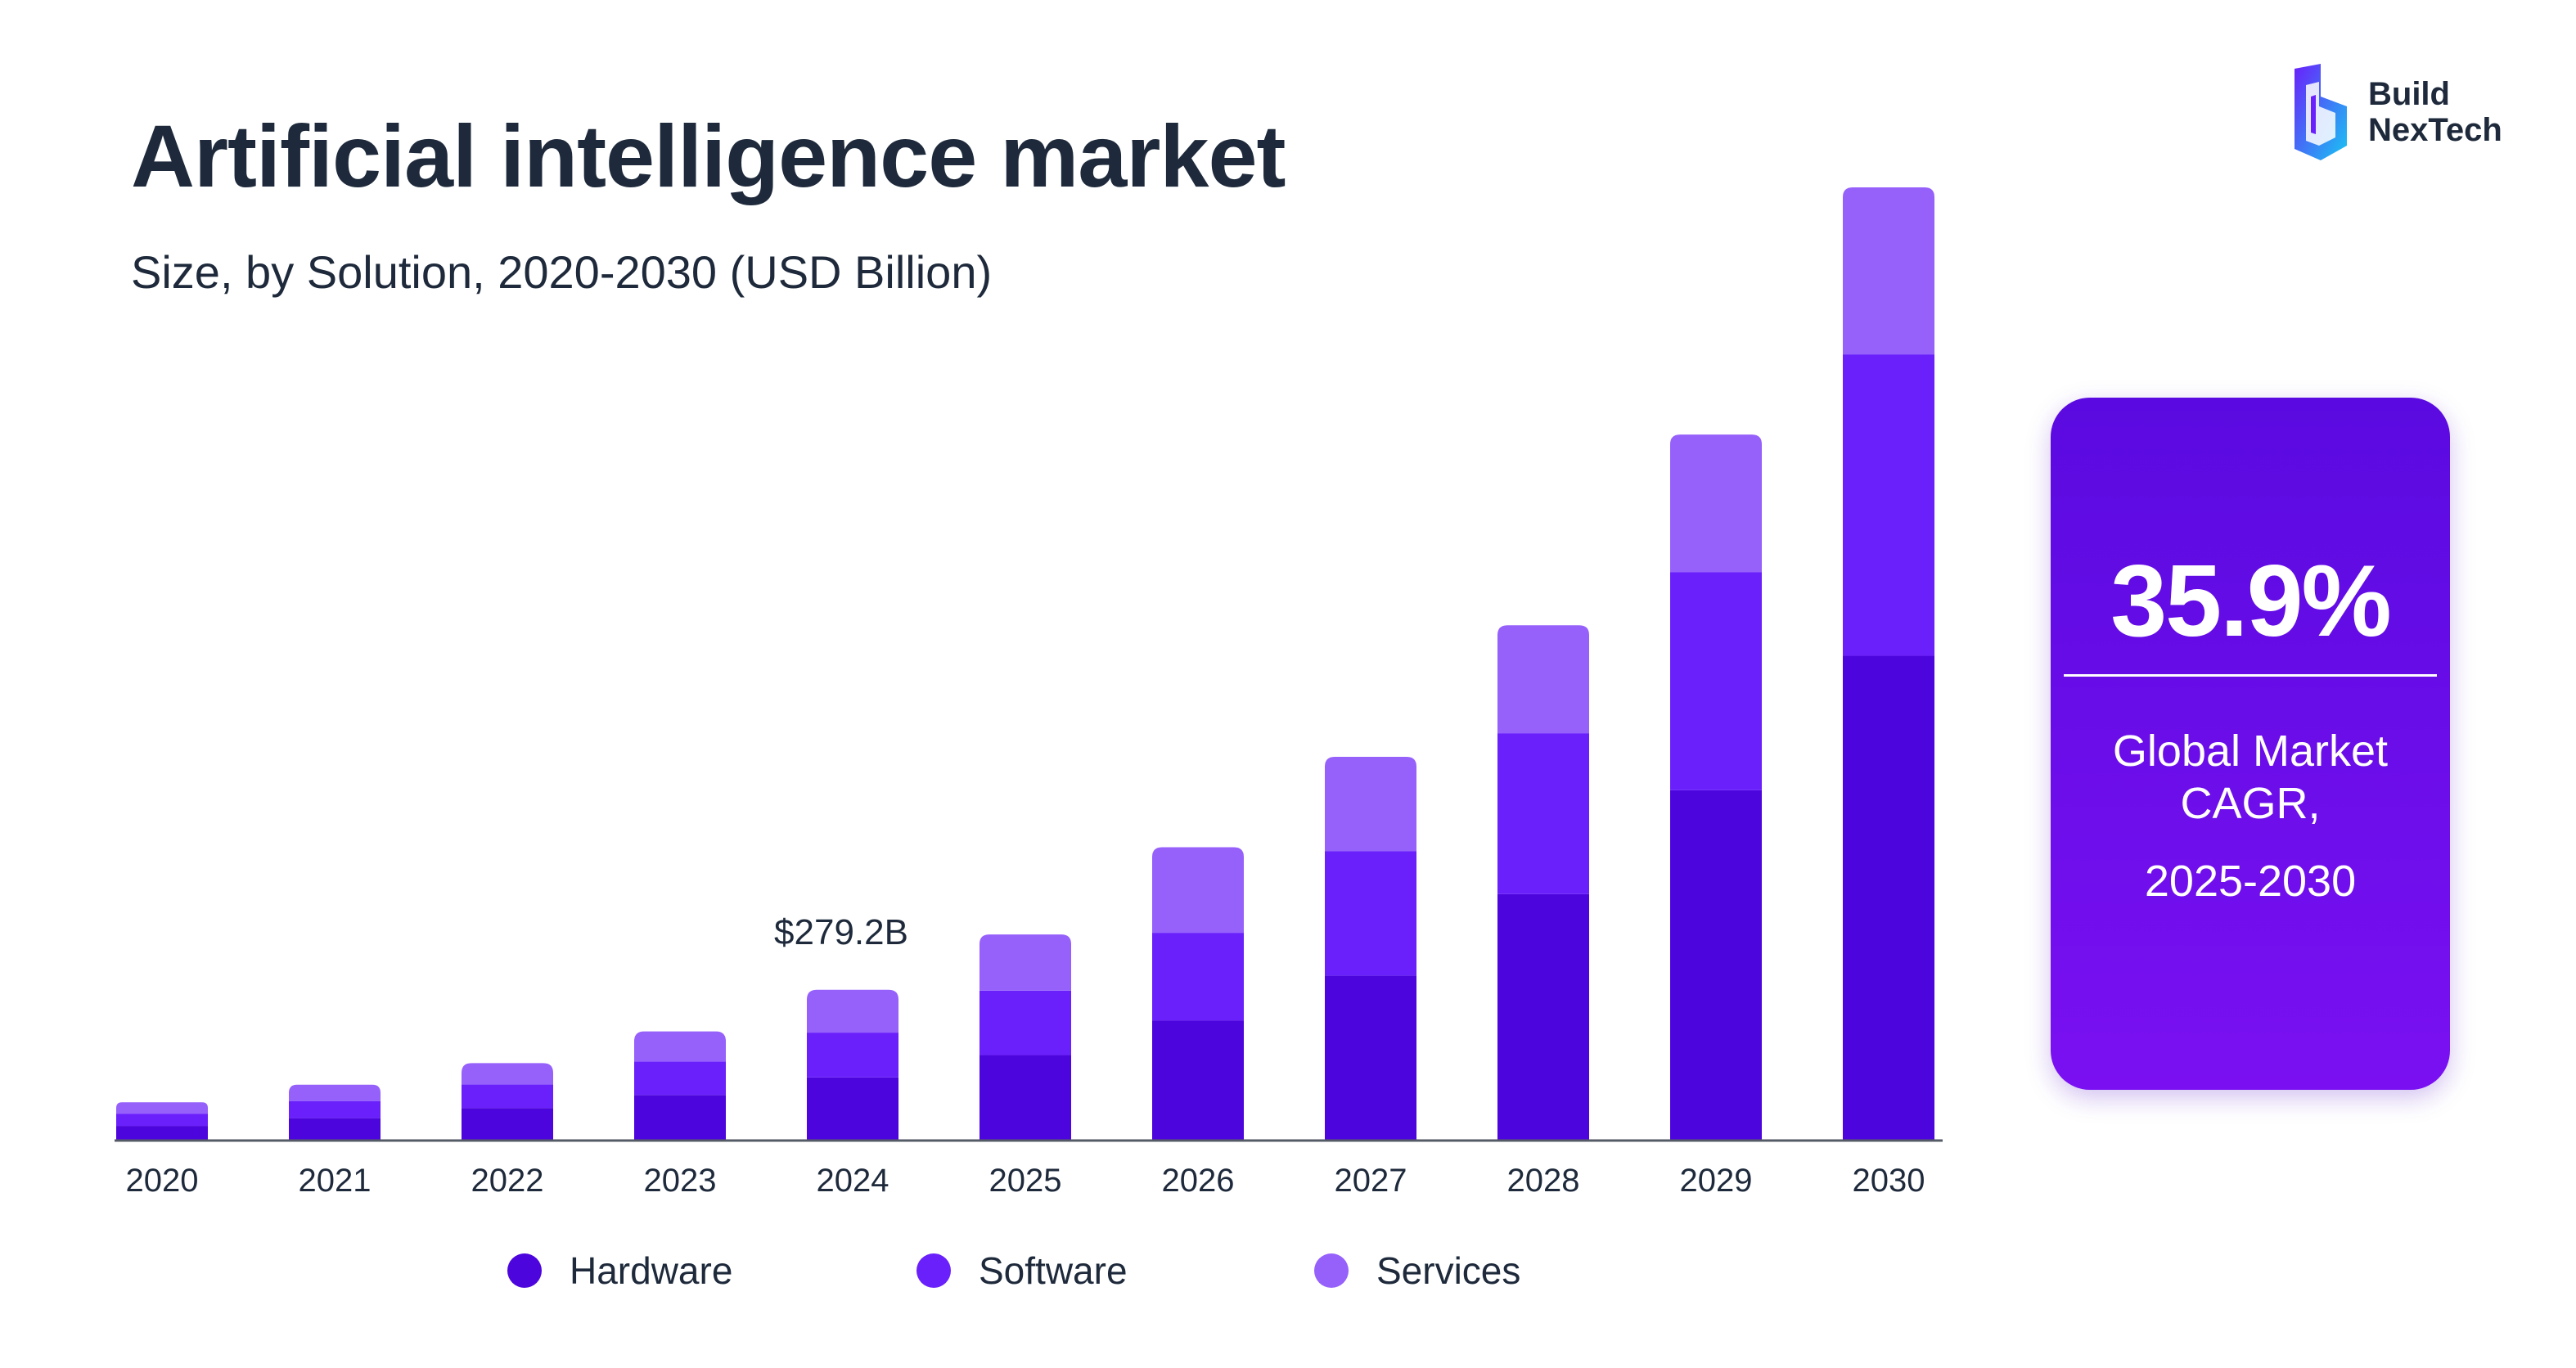 The width and height of the screenshot is (2576, 1368). I want to click on bar-services-2028, so click(1543, 680).